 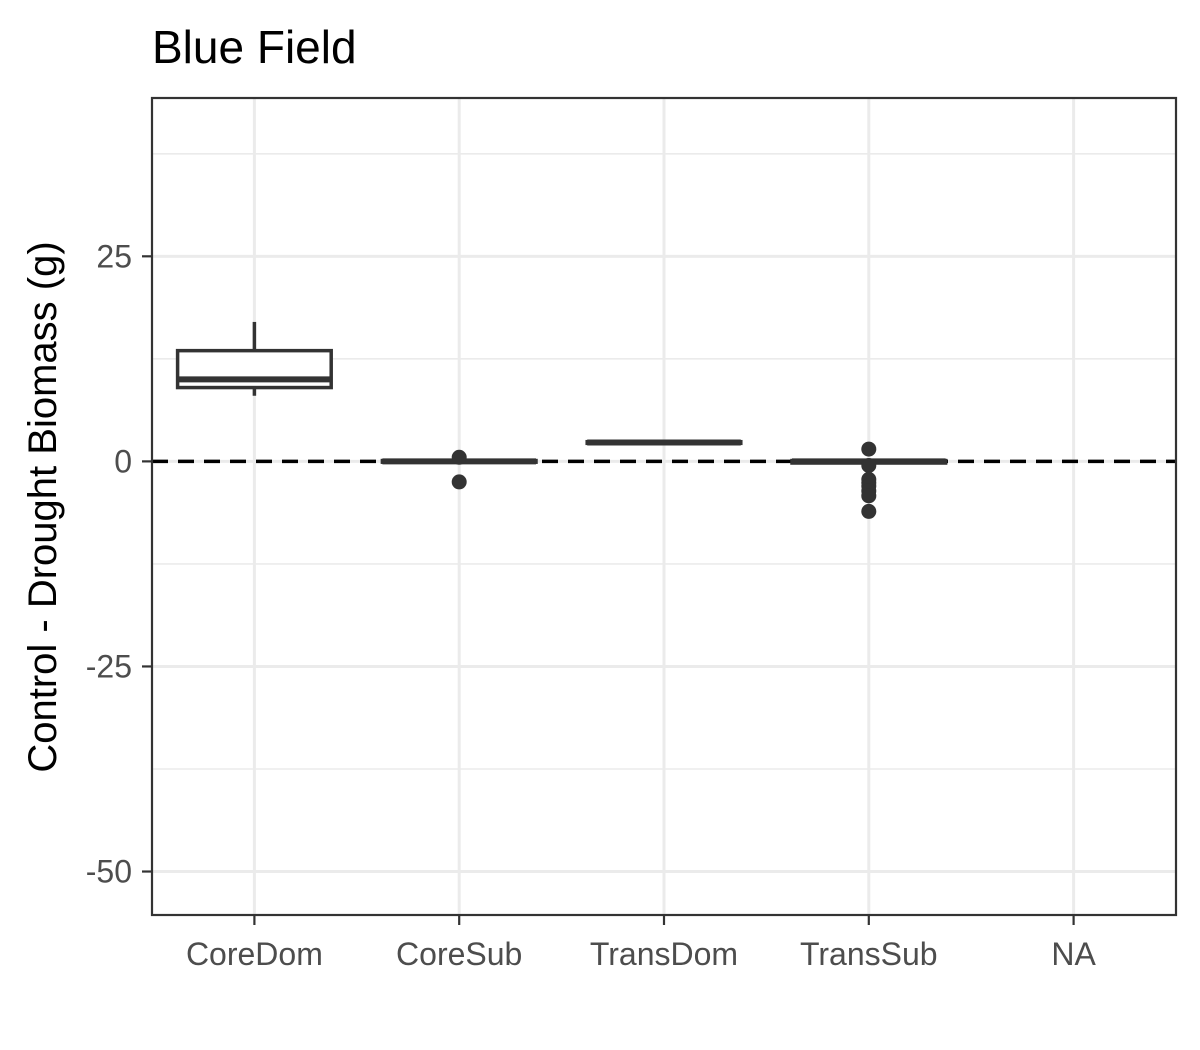 What do you see at coordinates (561, 420) in the screenshot?
I see `boxplot-layer` at bounding box center [561, 420].